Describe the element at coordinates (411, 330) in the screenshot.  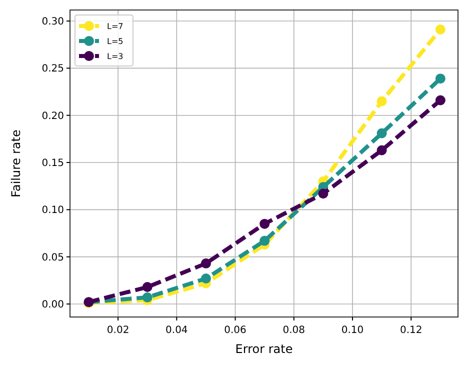
I see `x-tick-label: 0.12` at that location.